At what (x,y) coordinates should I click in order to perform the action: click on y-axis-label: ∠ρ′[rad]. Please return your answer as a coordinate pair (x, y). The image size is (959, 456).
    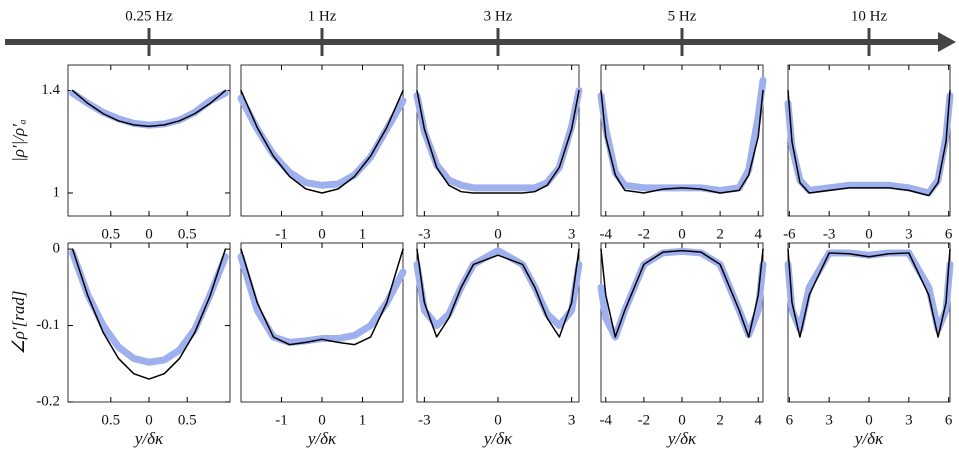
    Looking at the image, I should click on (18, 323).